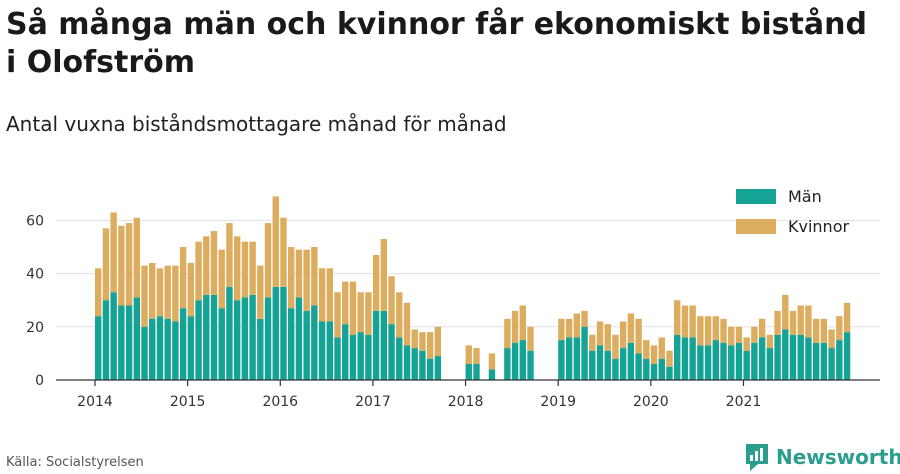 This screenshot has height=474, width=900. I want to click on brand-logo: Newsworthy, so click(822, 457).